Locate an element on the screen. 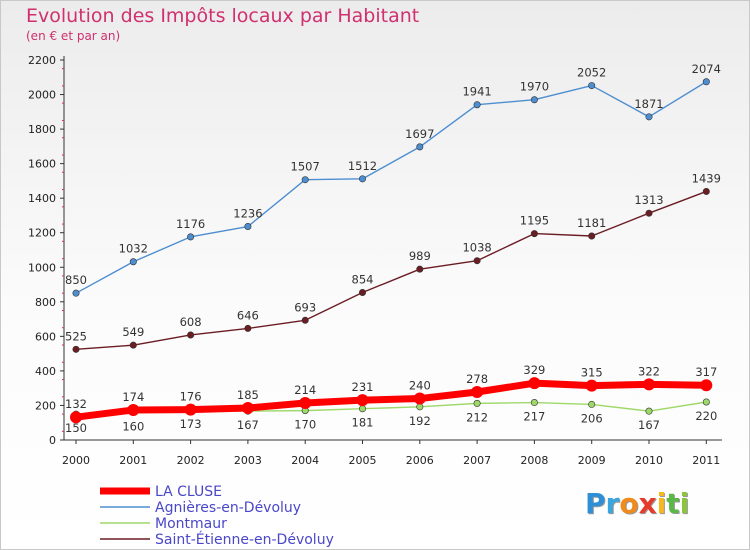 This screenshot has height=550, width=750. proxiti-logo: Proxiti is located at coordinates (637, 503).